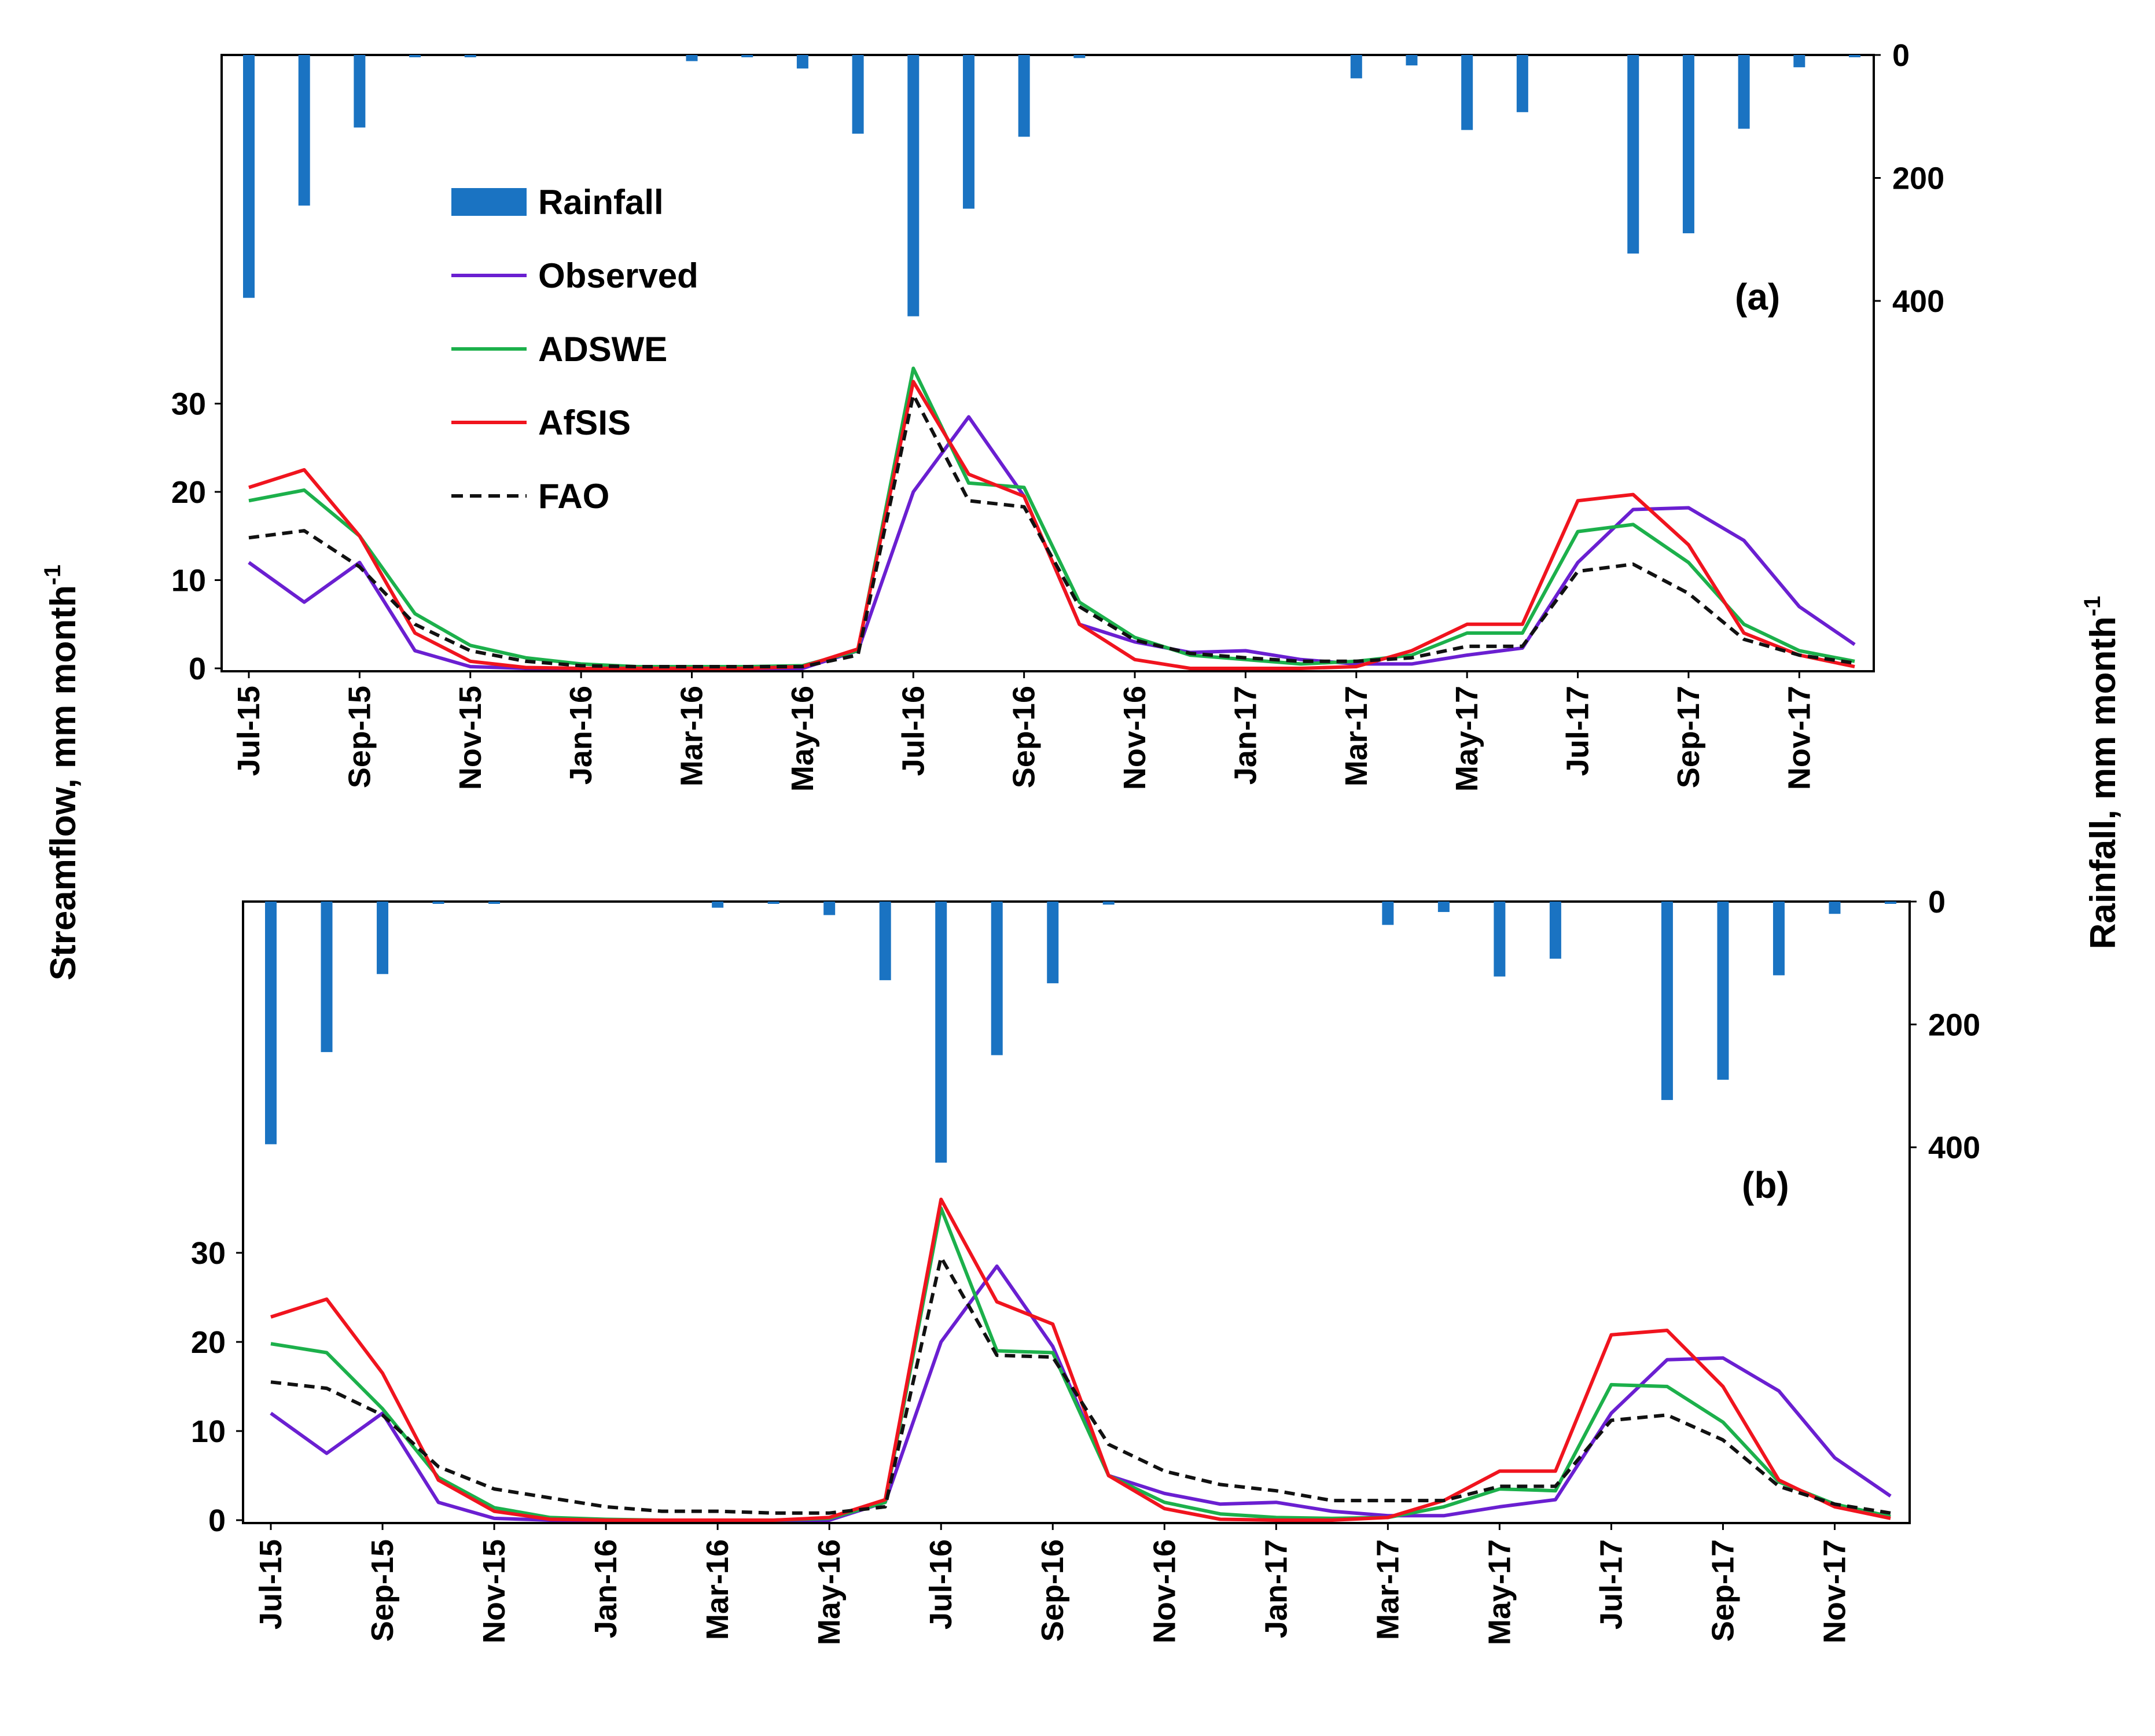 Image resolution: width=2155 pixels, height=1736 pixels. What do you see at coordinates (1722, 1590) in the screenshot?
I see `x-tick-label: Sep-17` at bounding box center [1722, 1590].